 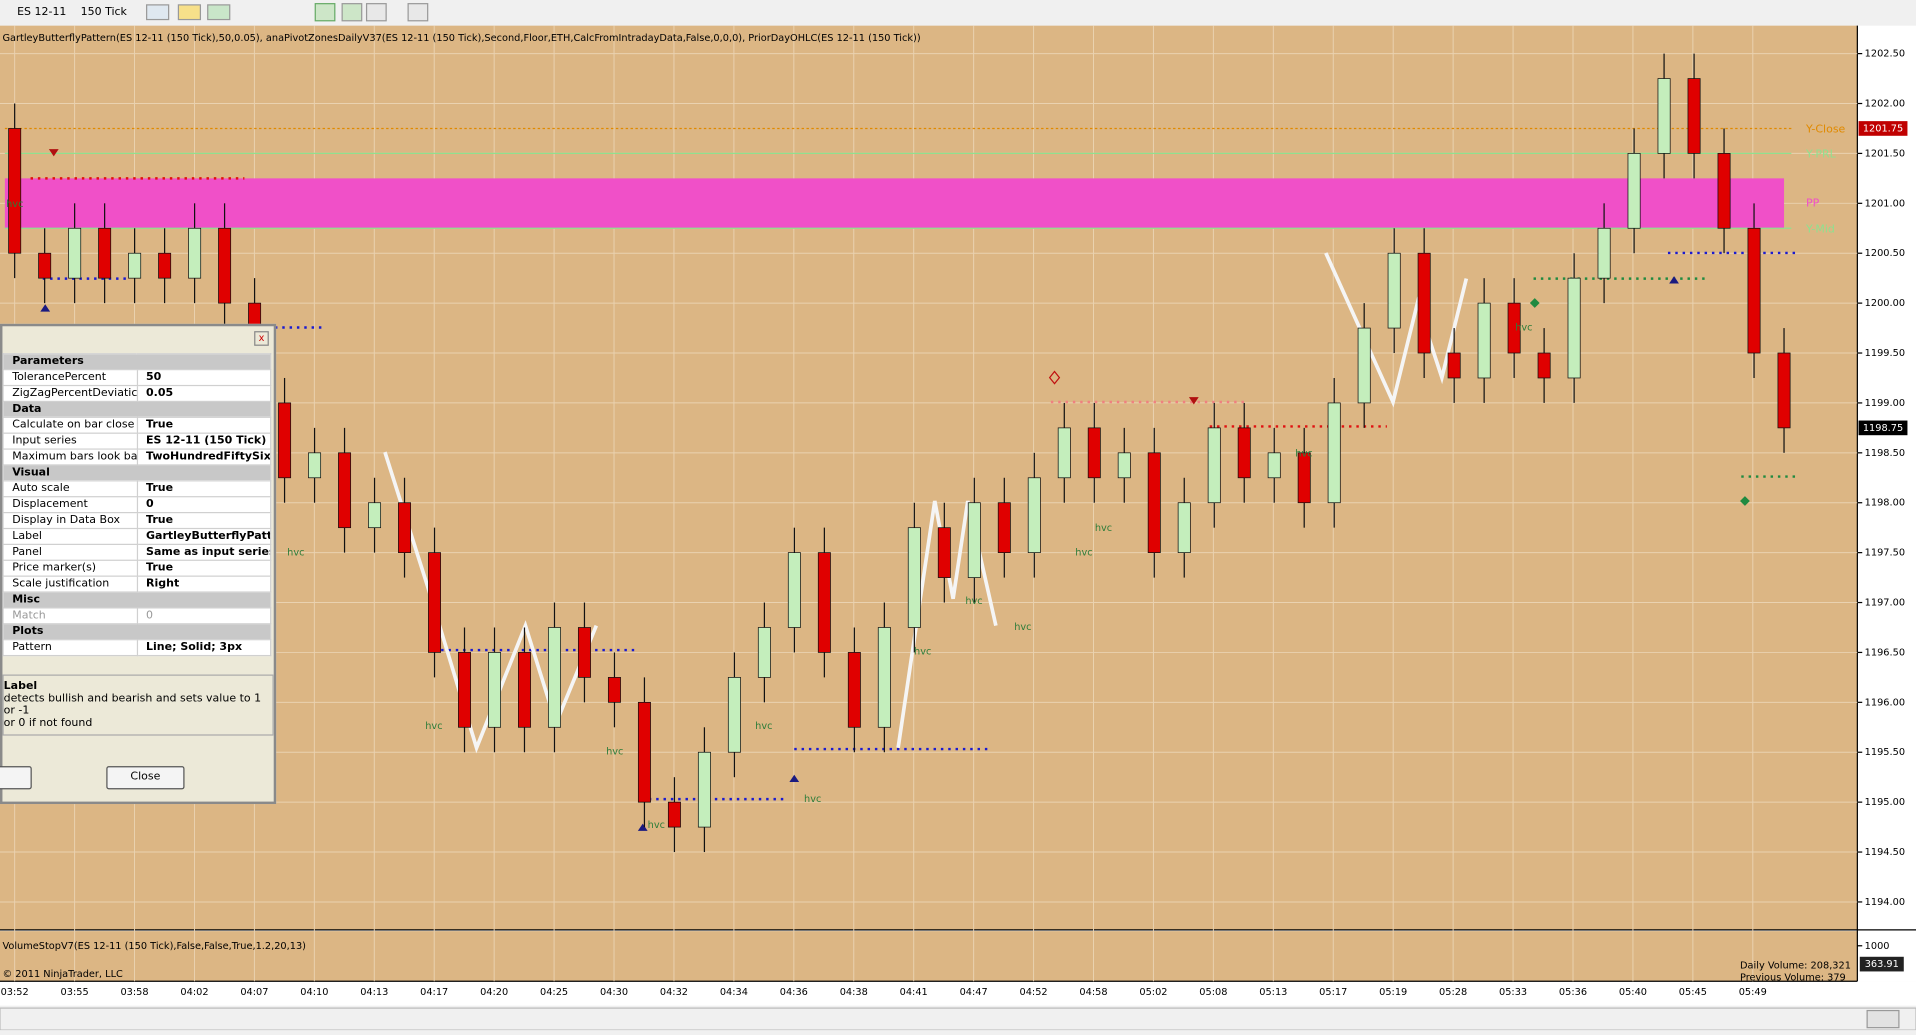 I want to click on property-row: Input series ES 12-11 (150 Tick), so click(x=137, y=441).